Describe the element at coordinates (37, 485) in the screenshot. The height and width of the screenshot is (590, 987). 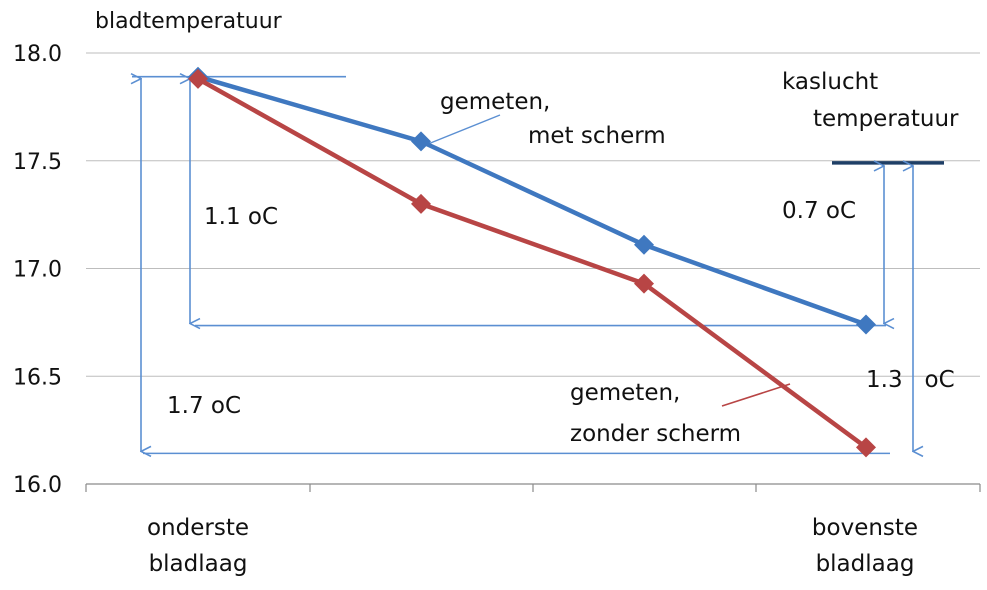
I see `y-tick-label: 16.0` at that location.